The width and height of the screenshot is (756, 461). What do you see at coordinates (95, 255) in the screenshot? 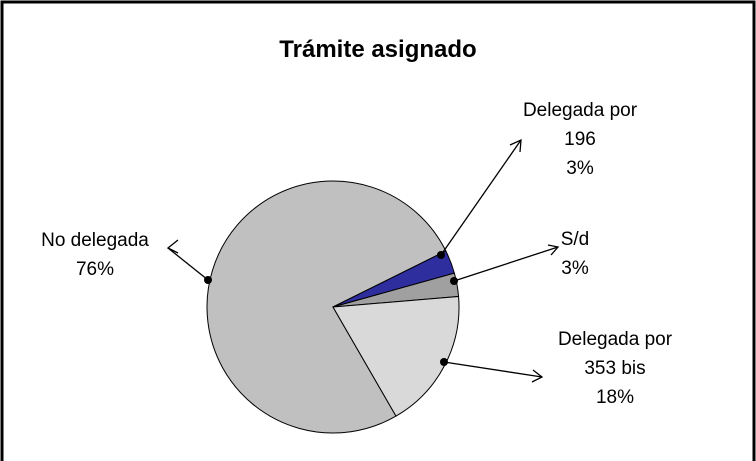
I see `slice-label: No delegada 76%` at bounding box center [95, 255].